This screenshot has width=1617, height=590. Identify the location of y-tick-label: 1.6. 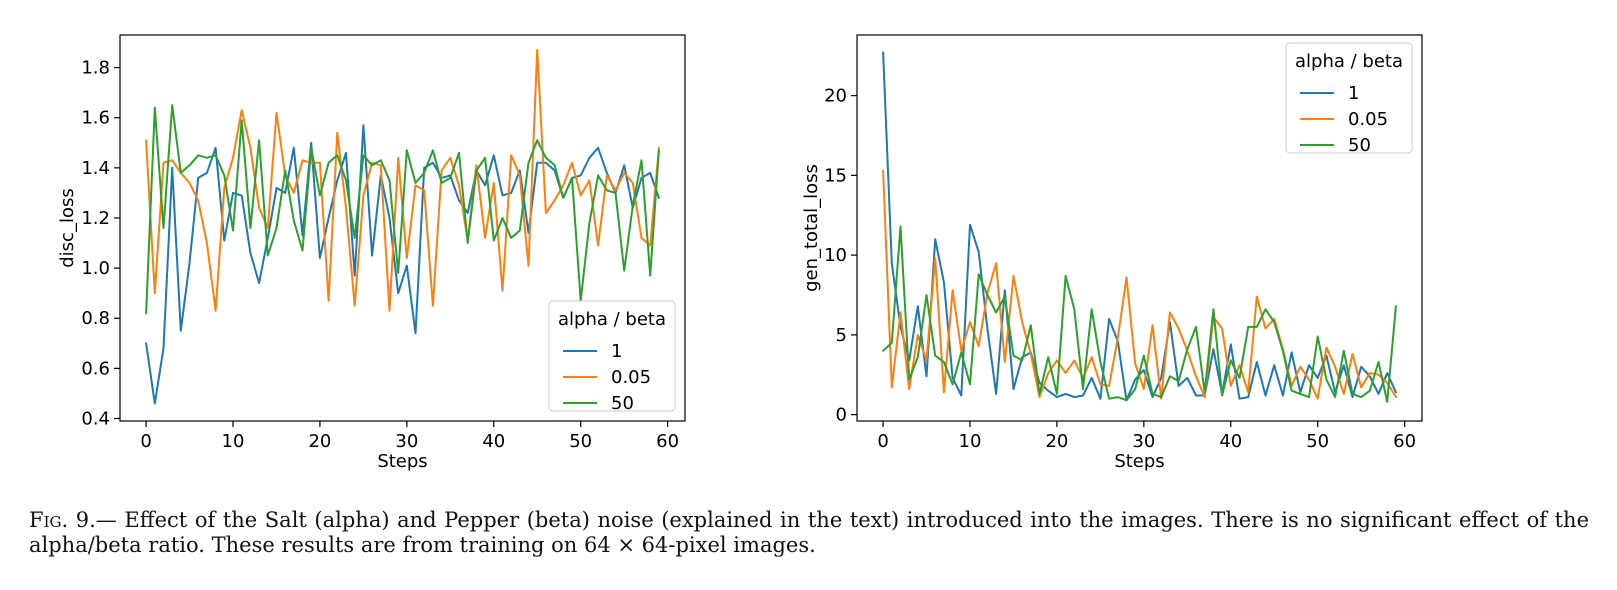
(95, 118).